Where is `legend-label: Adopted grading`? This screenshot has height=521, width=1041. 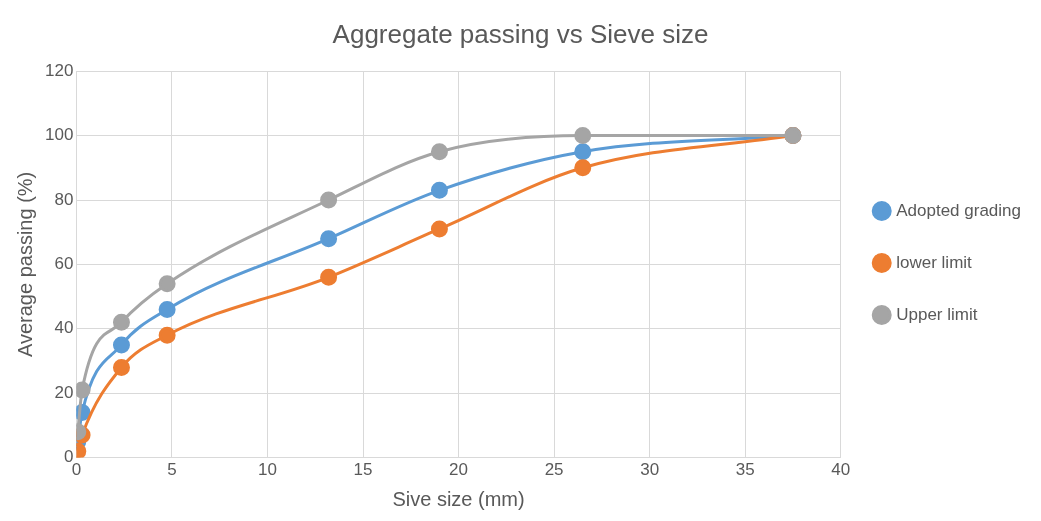 legend-label: Adopted grading is located at coordinates (959, 210).